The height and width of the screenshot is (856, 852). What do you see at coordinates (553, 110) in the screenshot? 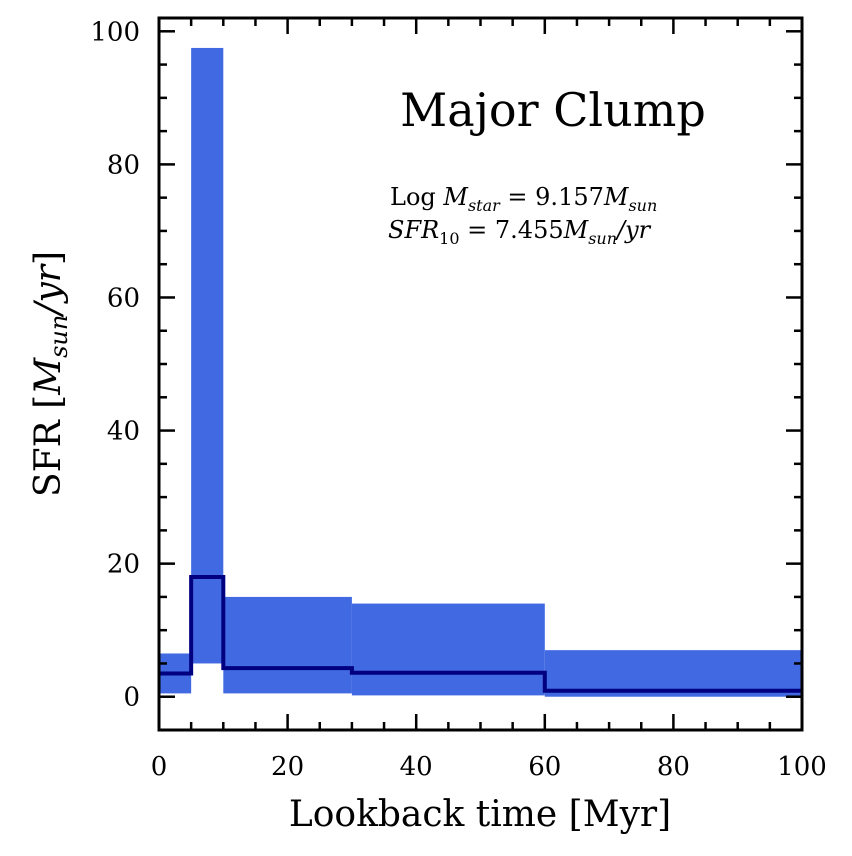
I see `chart-title: Major Clump` at bounding box center [553, 110].